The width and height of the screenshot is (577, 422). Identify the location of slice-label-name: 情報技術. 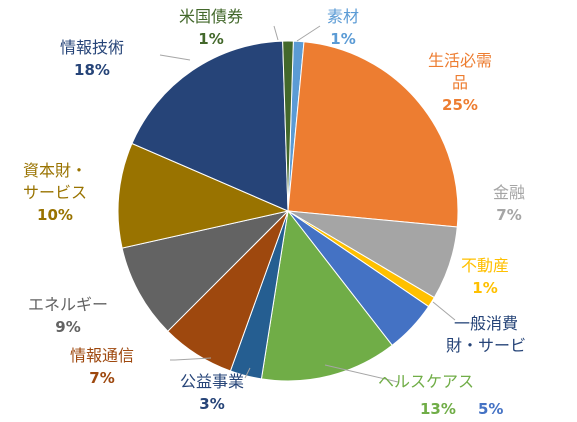
(92, 47).